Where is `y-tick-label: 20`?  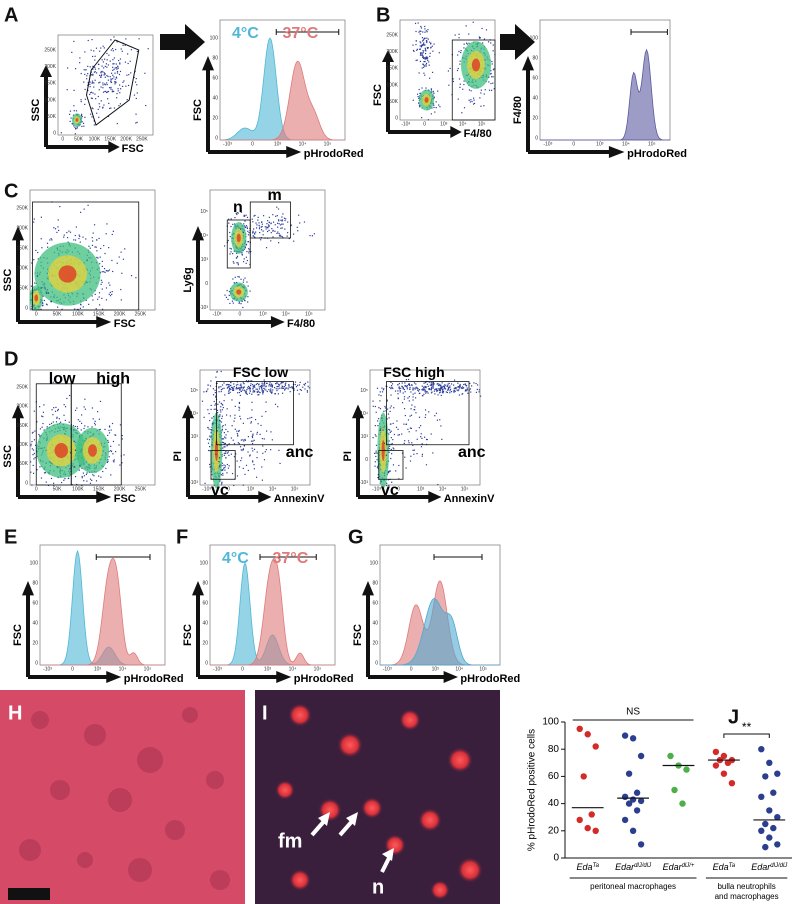 y-tick-label: 20 is located at coordinates (35, 643).